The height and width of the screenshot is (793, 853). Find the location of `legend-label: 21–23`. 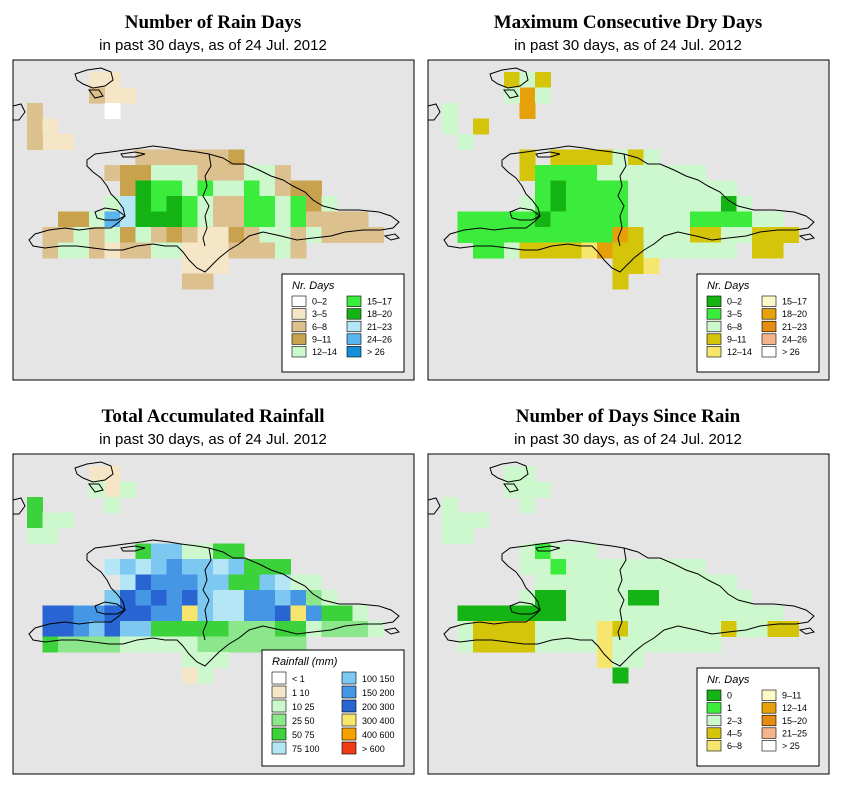

legend-label: 21–23 is located at coordinates (379, 327).